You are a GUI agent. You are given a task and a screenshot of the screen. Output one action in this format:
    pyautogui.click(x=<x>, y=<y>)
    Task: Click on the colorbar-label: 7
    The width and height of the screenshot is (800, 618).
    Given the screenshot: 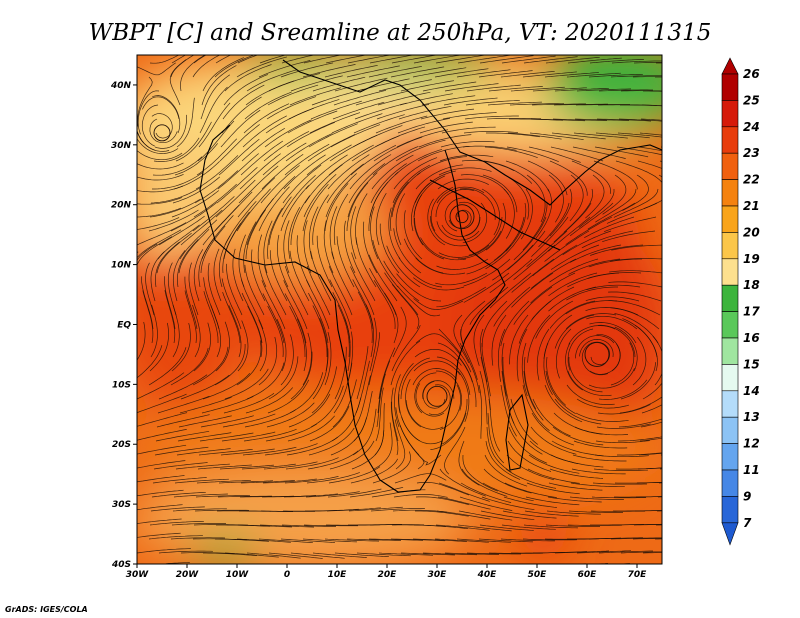 What is the action you would take?
    pyautogui.click(x=747, y=523)
    